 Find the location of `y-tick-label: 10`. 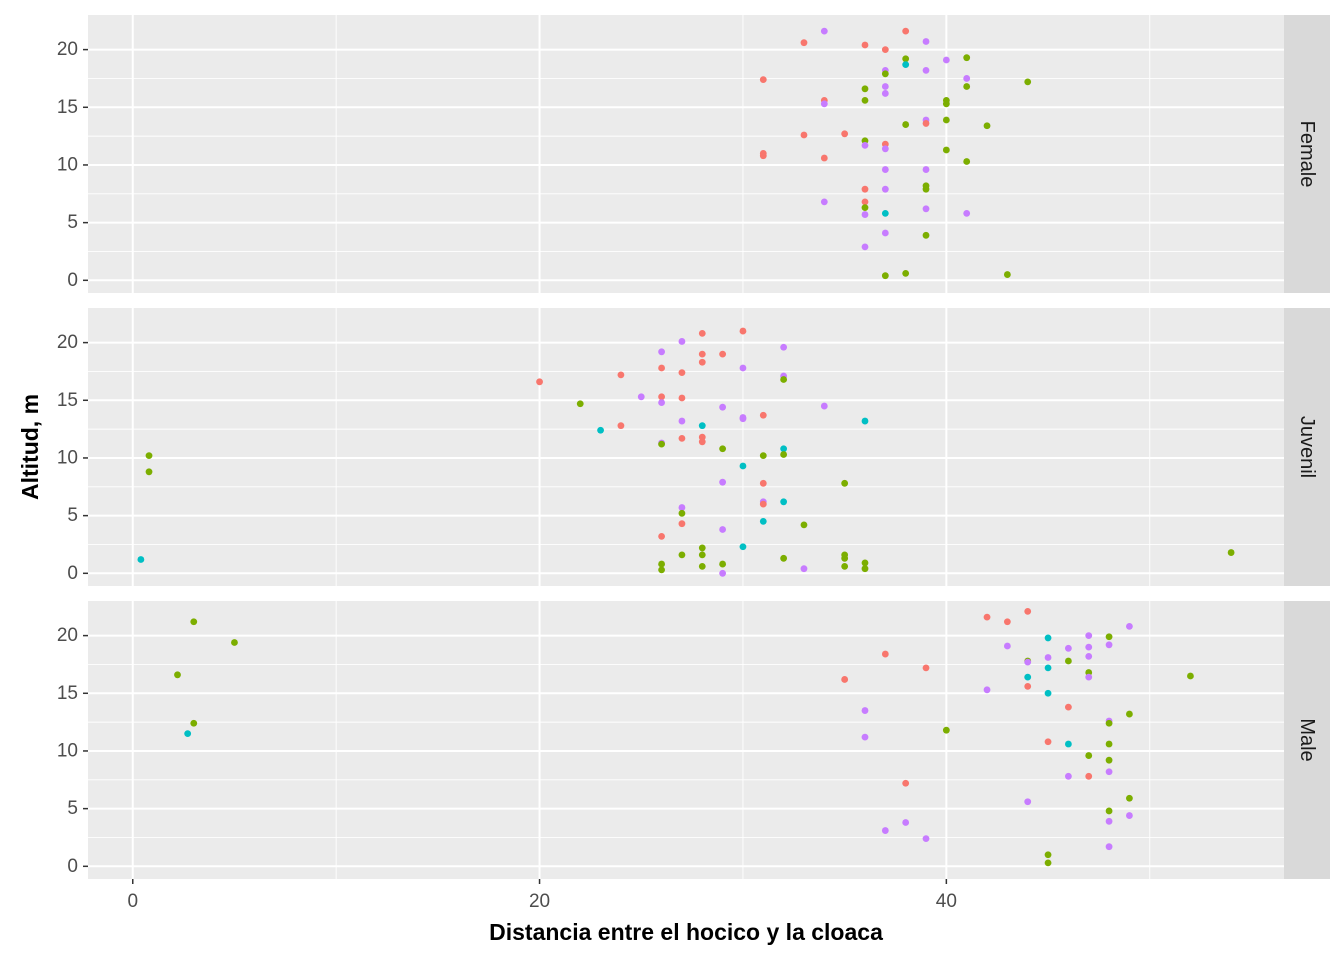

y-tick-label: 10 is located at coordinates (67, 750).